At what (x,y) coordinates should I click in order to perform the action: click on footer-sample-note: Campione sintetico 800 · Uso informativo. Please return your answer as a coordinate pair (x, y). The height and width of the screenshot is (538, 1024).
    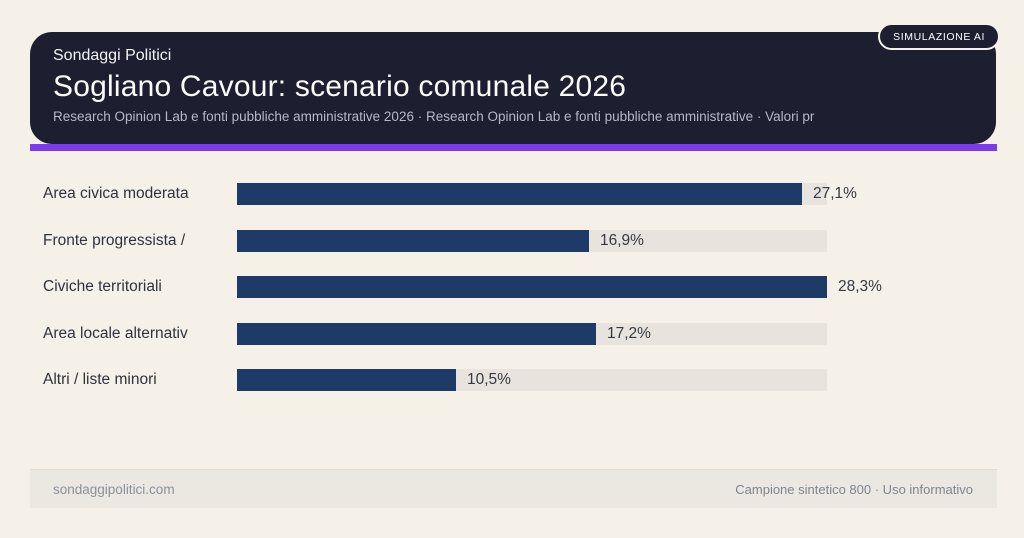
    Looking at the image, I should click on (854, 489).